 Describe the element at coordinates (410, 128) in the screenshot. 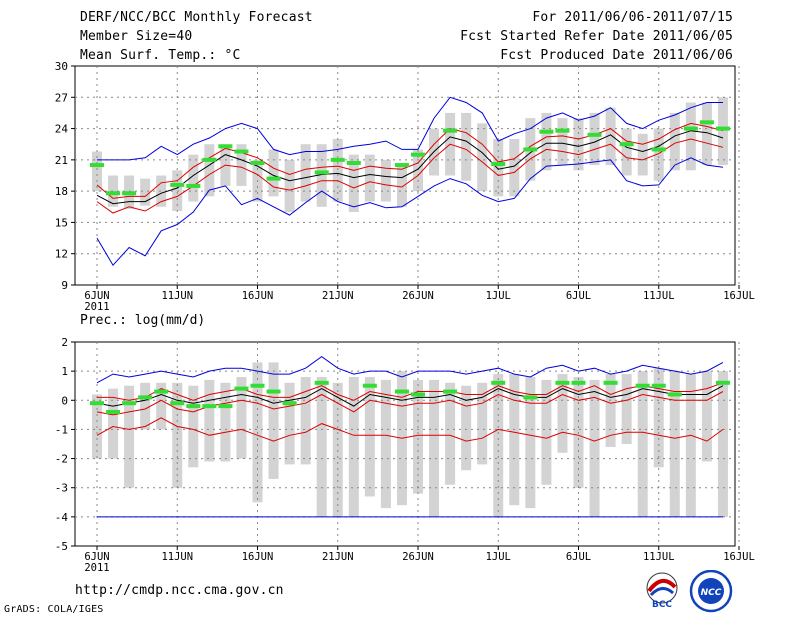

I see `series-max-line` at that location.